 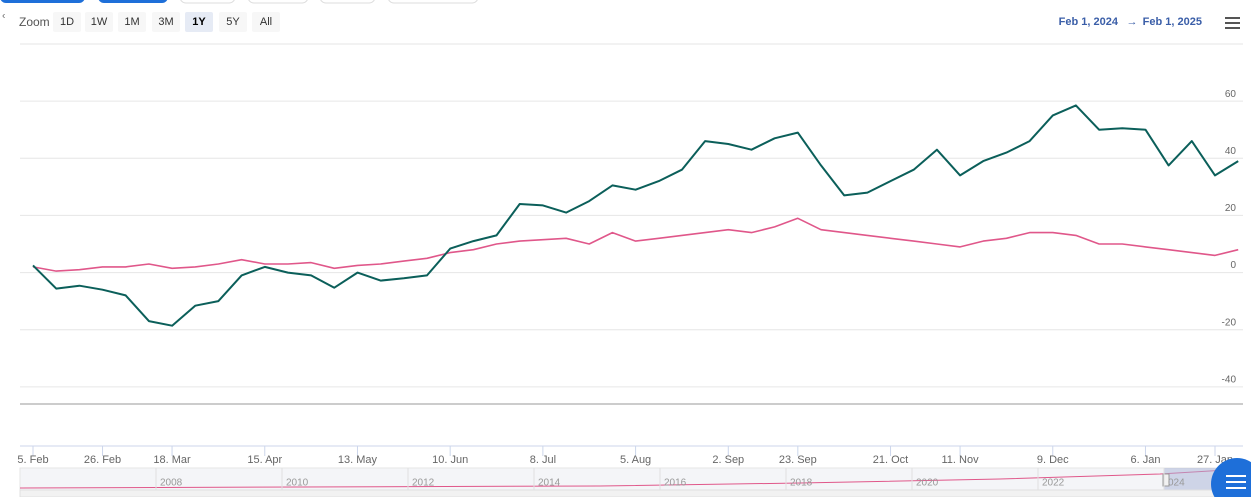 What do you see at coordinates (34, 22) in the screenshot?
I see `zoom-label: Zoom` at bounding box center [34, 22].